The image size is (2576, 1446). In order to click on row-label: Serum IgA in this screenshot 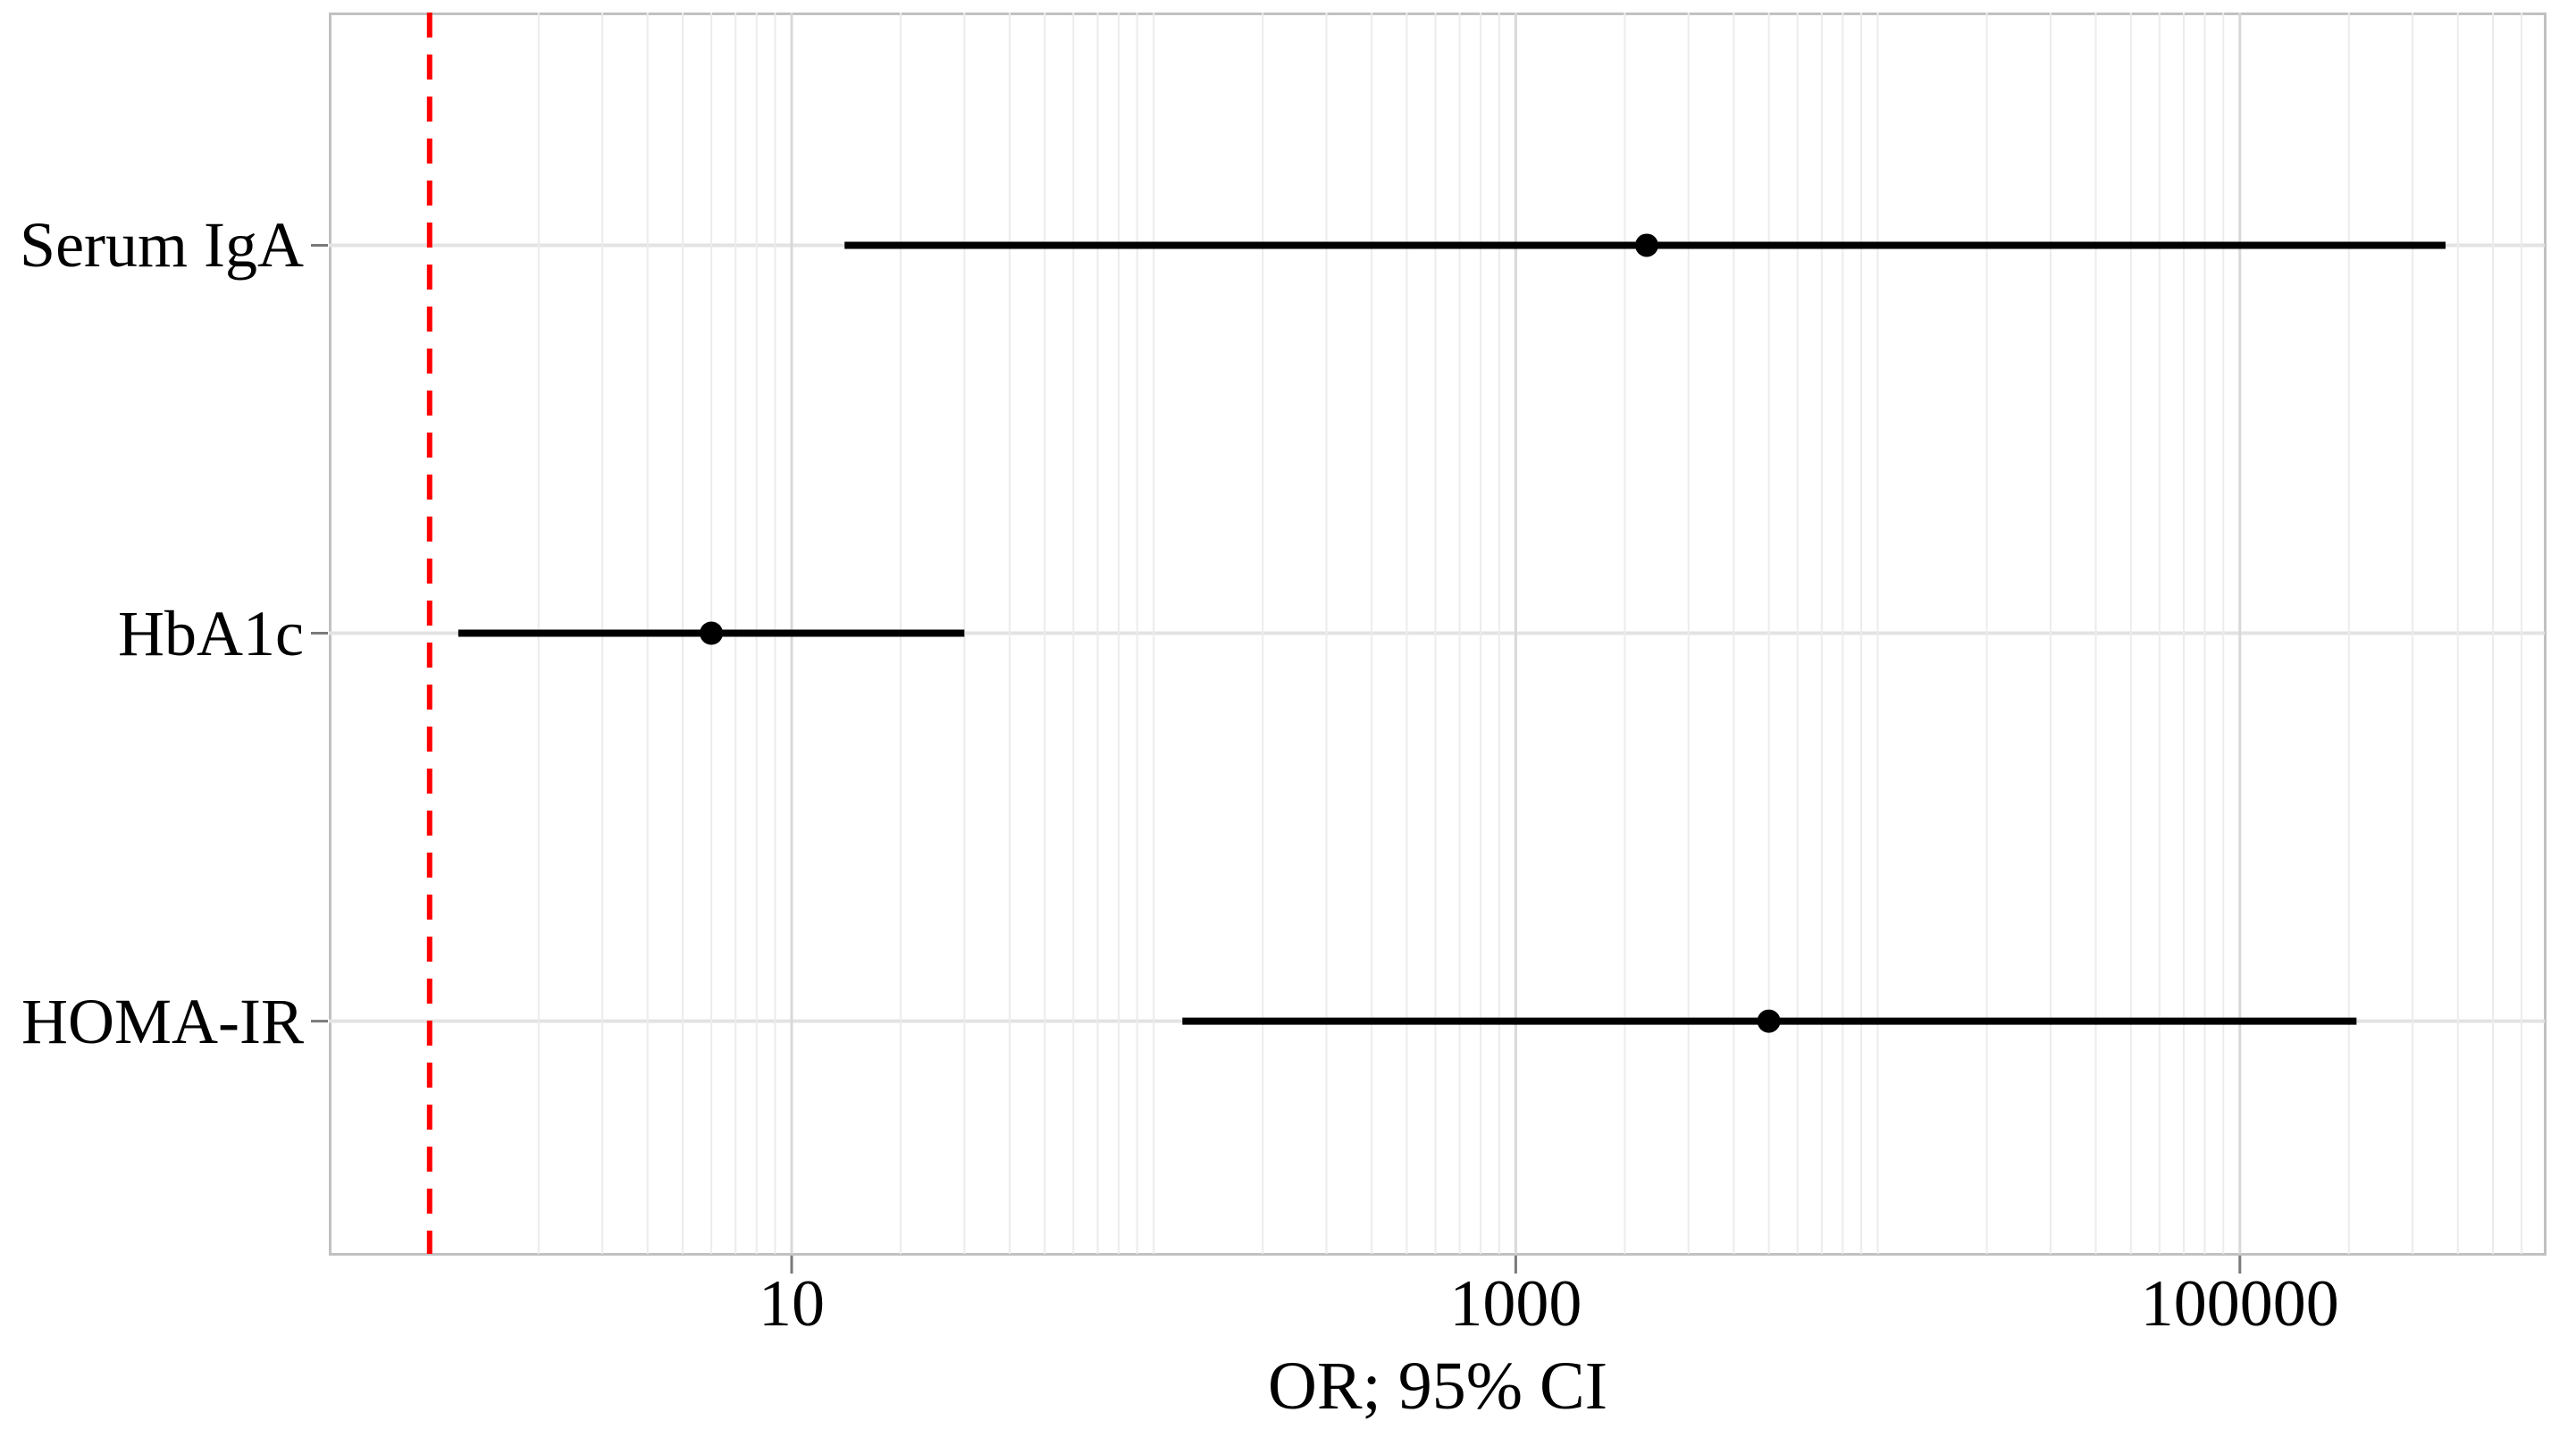, I will do `click(162, 245)`.